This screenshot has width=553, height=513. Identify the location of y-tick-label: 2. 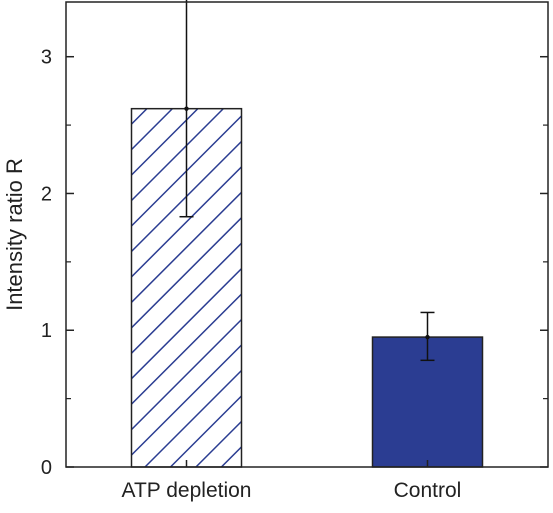
(46, 194).